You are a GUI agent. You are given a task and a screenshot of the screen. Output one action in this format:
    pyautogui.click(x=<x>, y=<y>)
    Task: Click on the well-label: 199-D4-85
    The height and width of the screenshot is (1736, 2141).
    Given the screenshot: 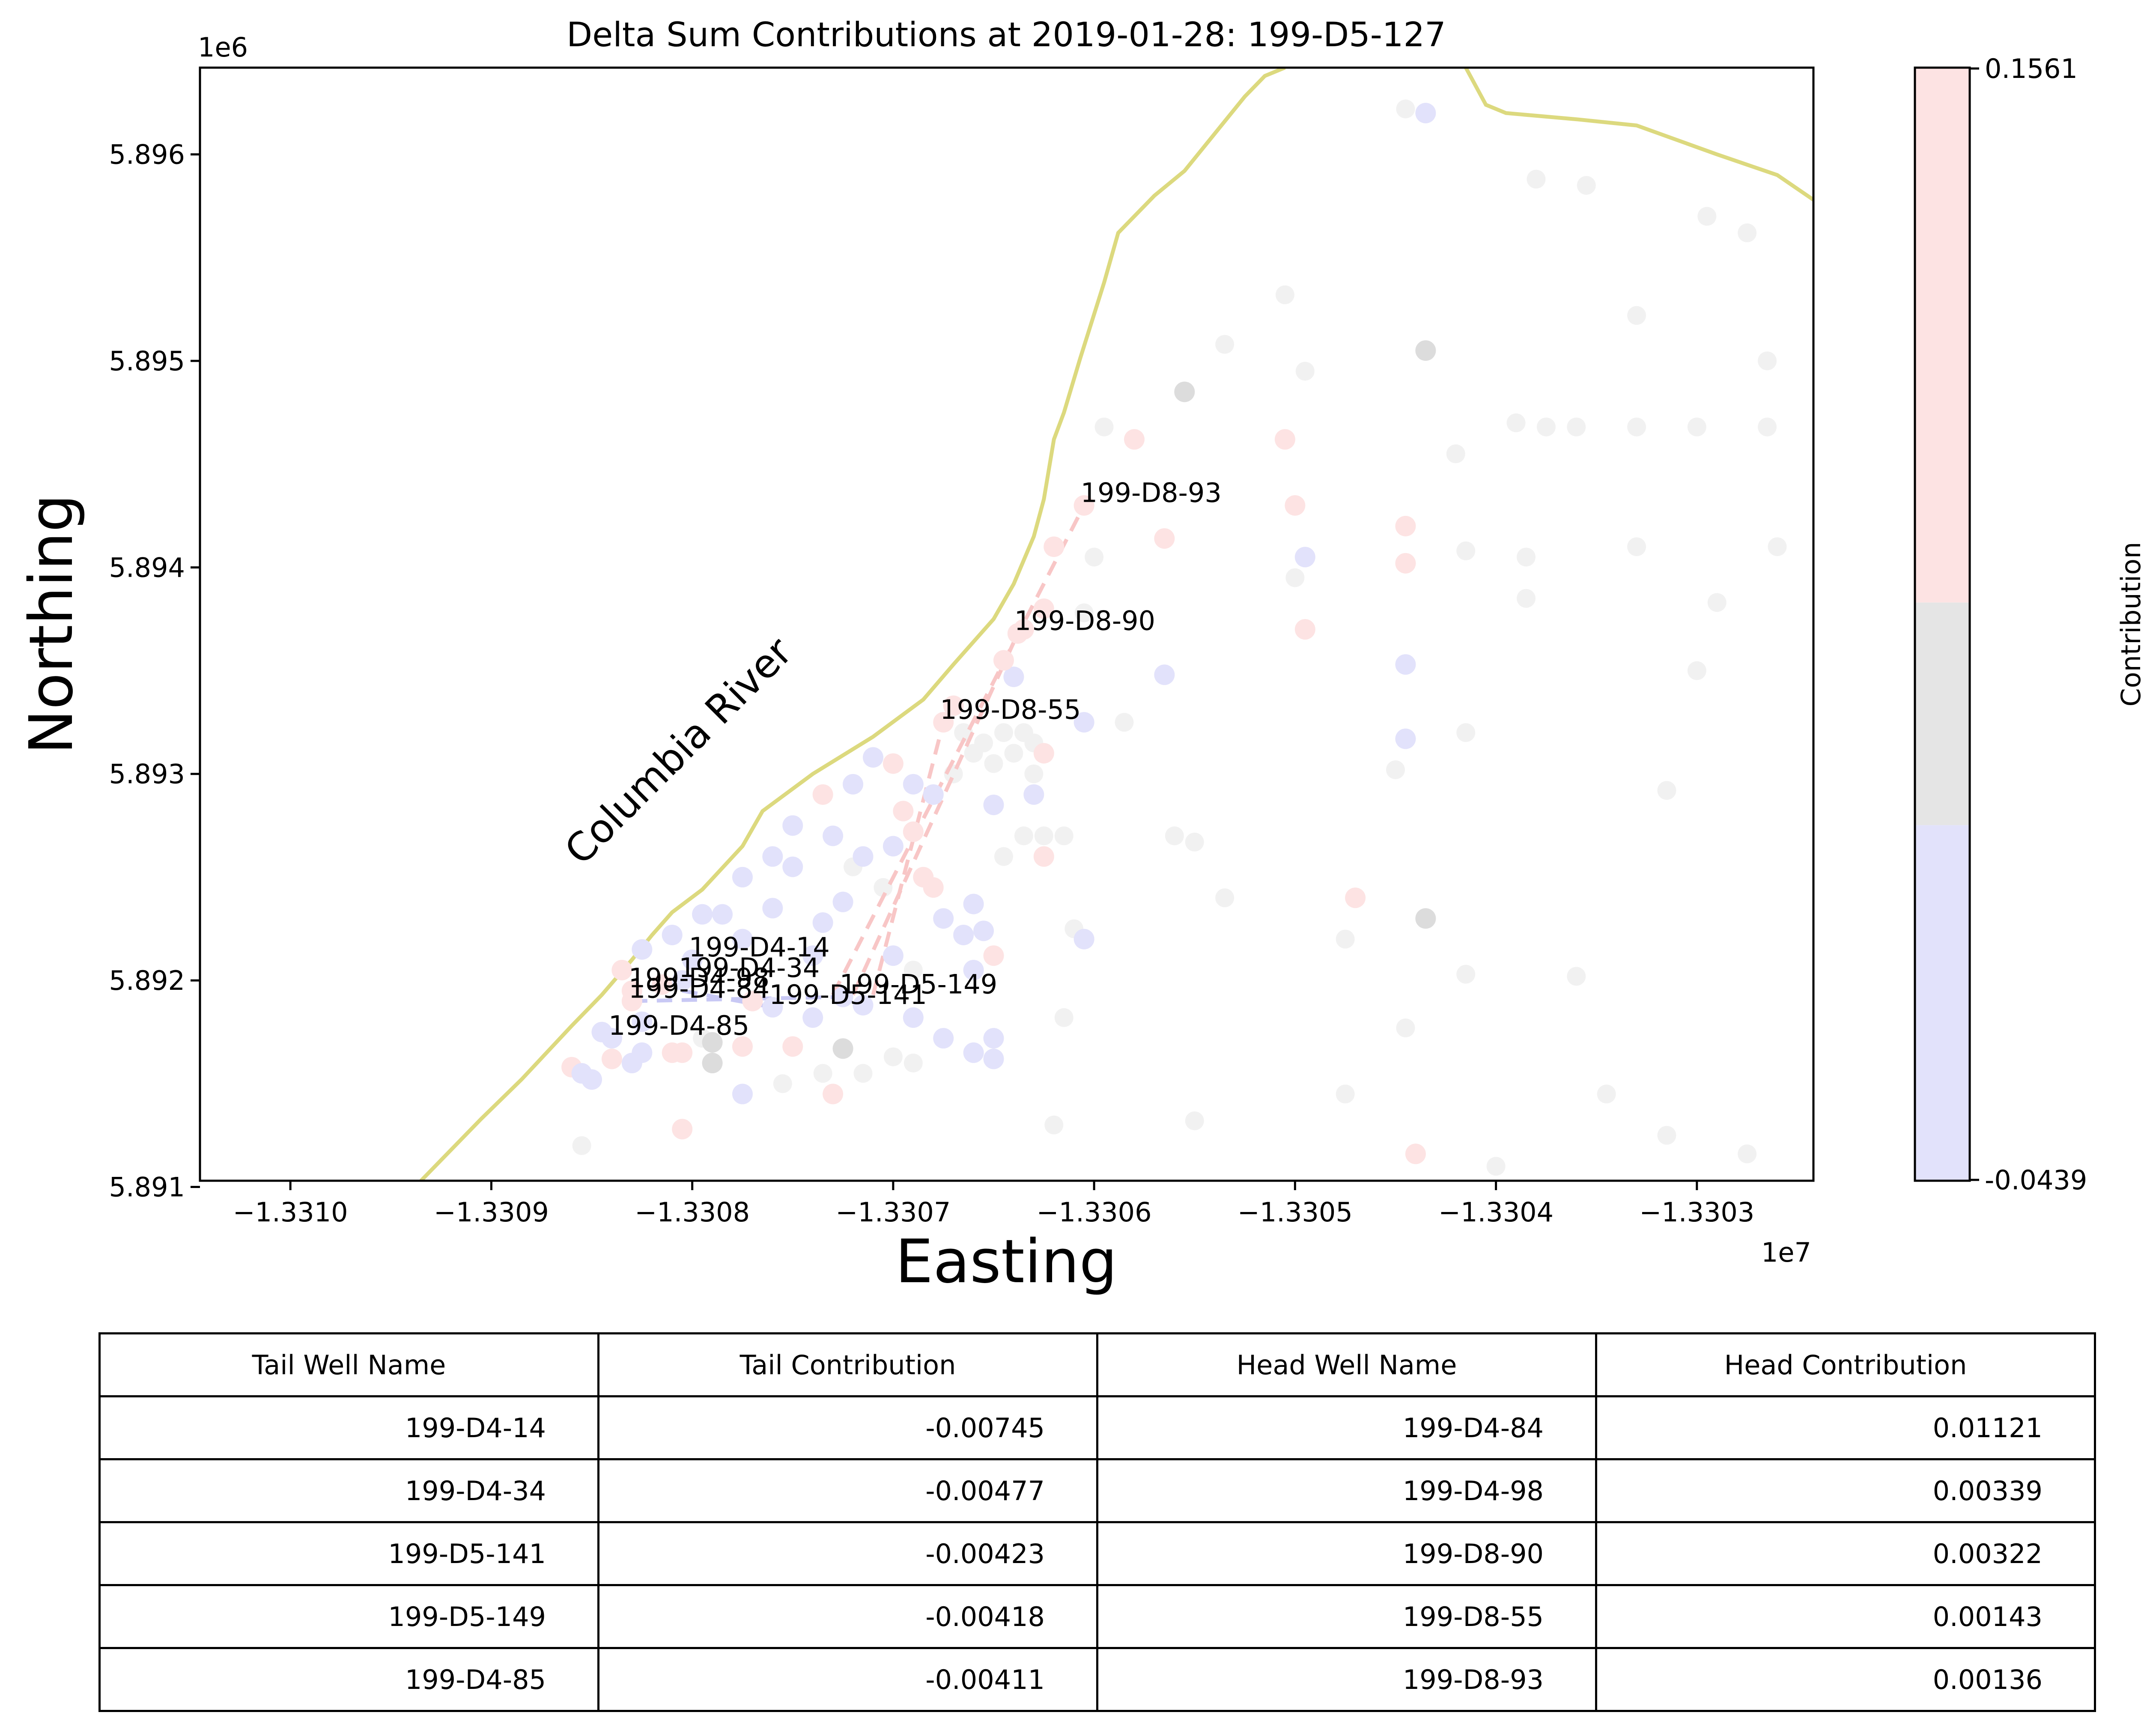 What is the action you would take?
    pyautogui.click(x=678, y=1025)
    